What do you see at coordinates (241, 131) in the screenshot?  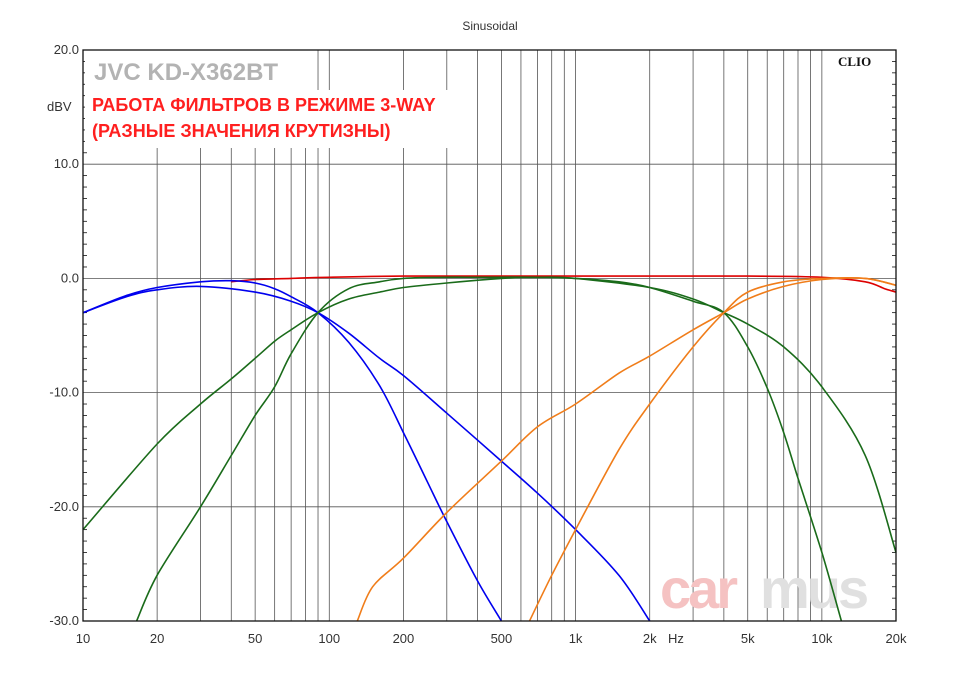 I see `subtitle-line-2: (РАЗНЫЕ ЗНАЧЕНИЯ КРУТИЗНЫ)` at bounding box center [241, 131].